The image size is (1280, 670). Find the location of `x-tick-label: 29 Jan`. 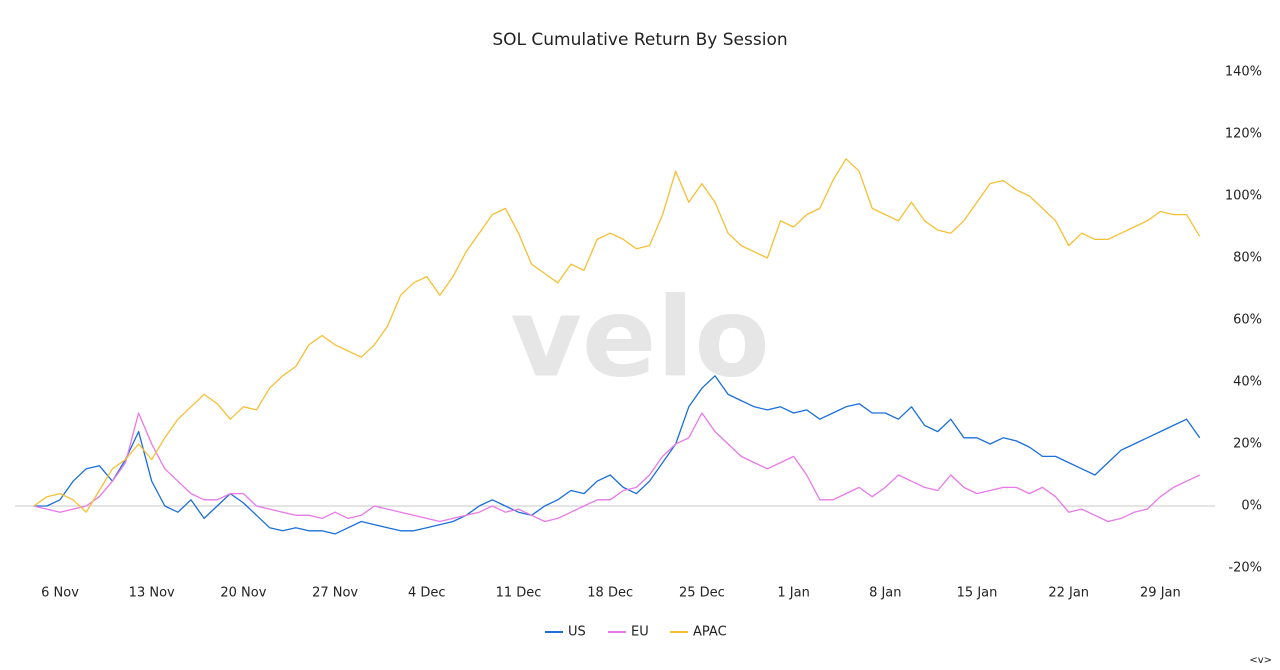

x-tick-label: 29 Jan is located at coordinates (1160, 593).